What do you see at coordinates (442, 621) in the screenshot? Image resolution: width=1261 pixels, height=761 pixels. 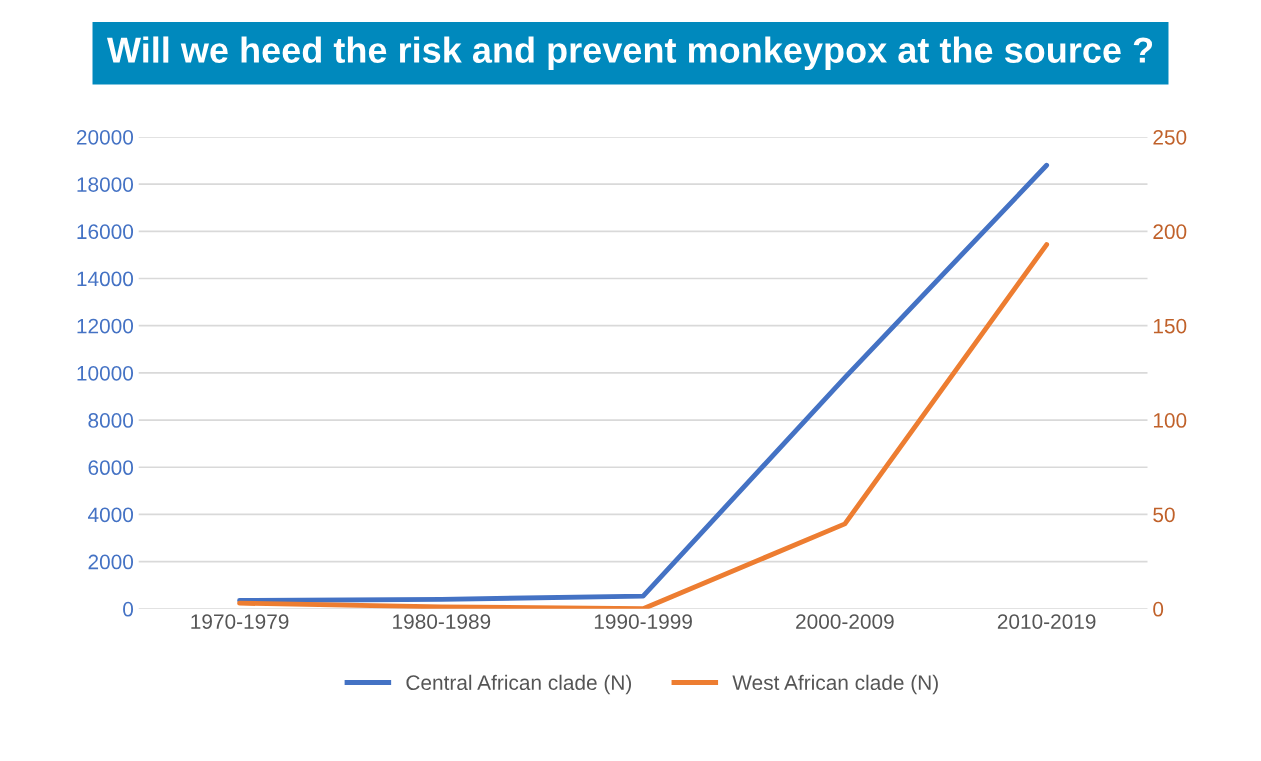 I see `x-tick-label: 1980-1989` at bounding box center [442, 621].